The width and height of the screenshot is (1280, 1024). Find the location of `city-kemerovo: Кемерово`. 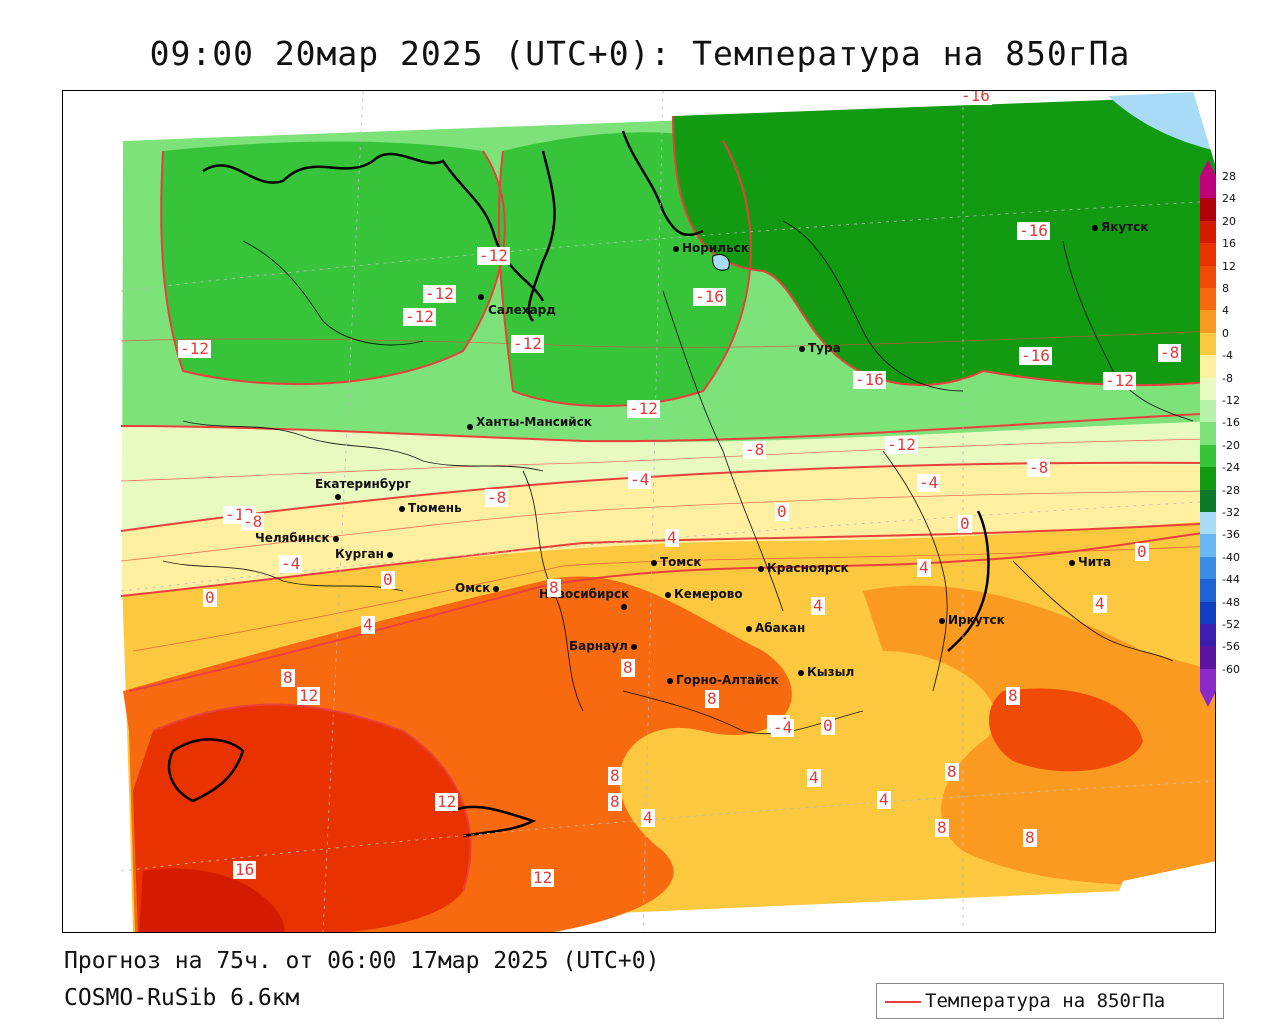

city-kemerovo: Кемерово is located at coordinates (704, 594).